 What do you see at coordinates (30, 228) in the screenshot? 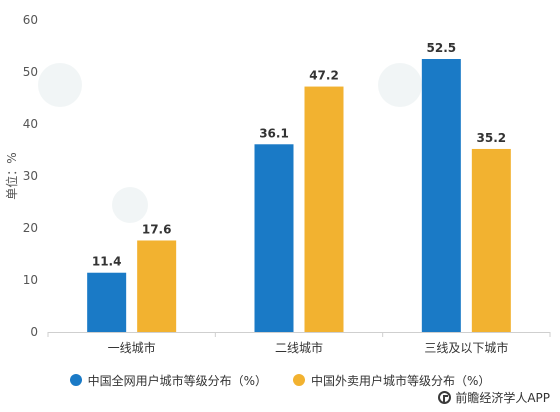
I see `y-tick-label: 20` at bounding box center [30, 228].